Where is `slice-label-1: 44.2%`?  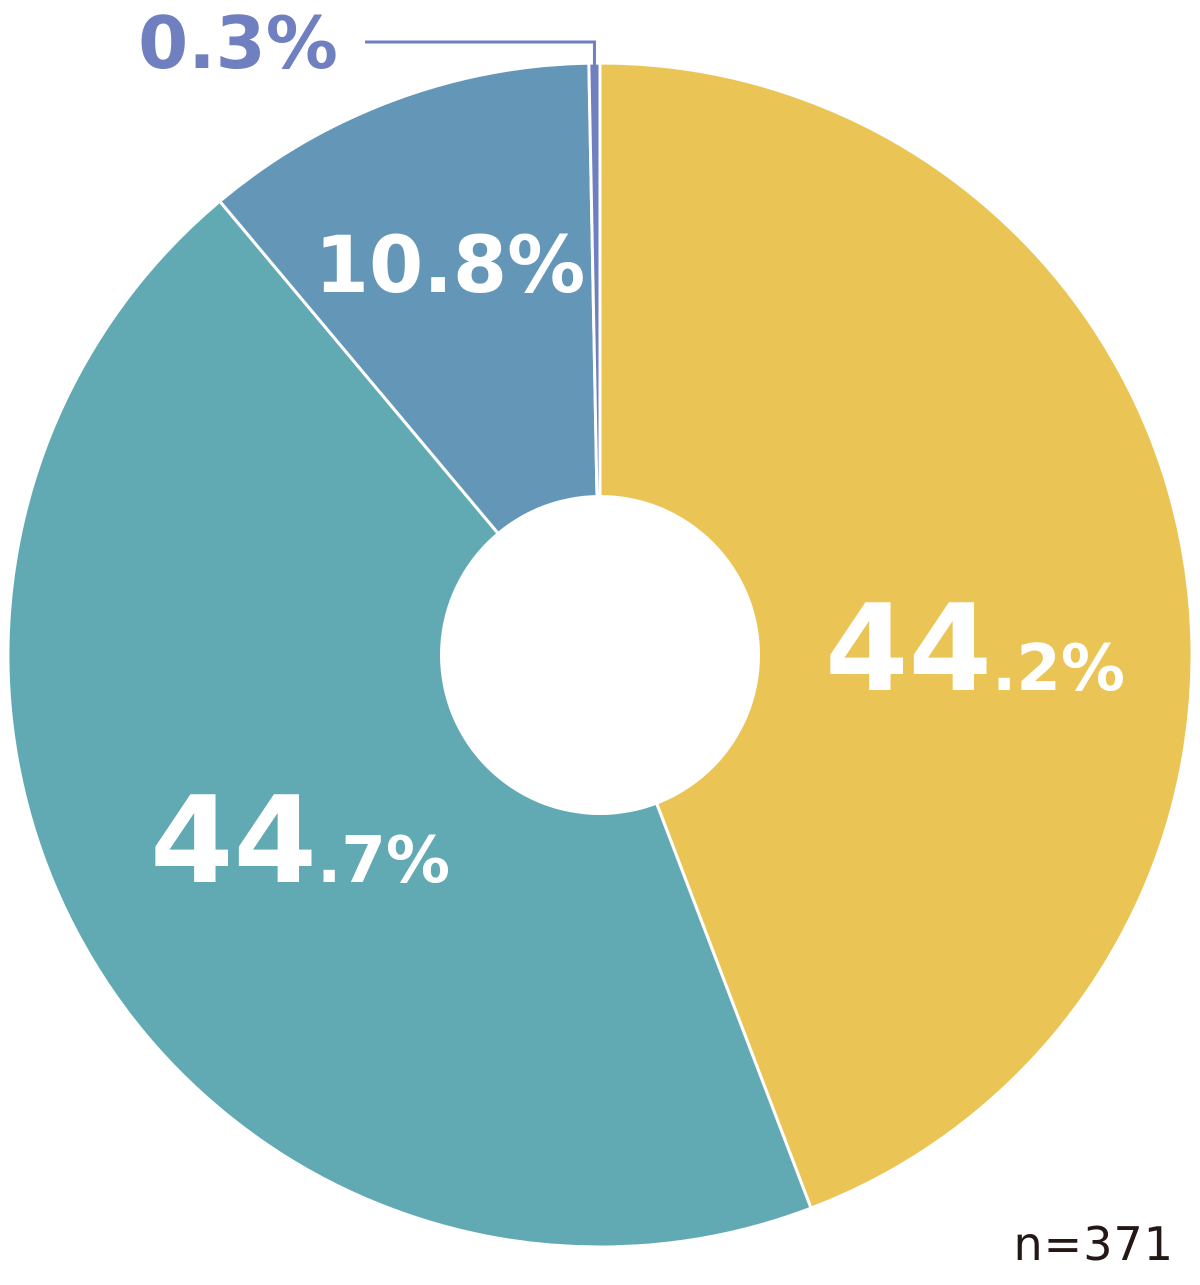
slice-label-1: 44.2% is located at coordinates (975, 649).